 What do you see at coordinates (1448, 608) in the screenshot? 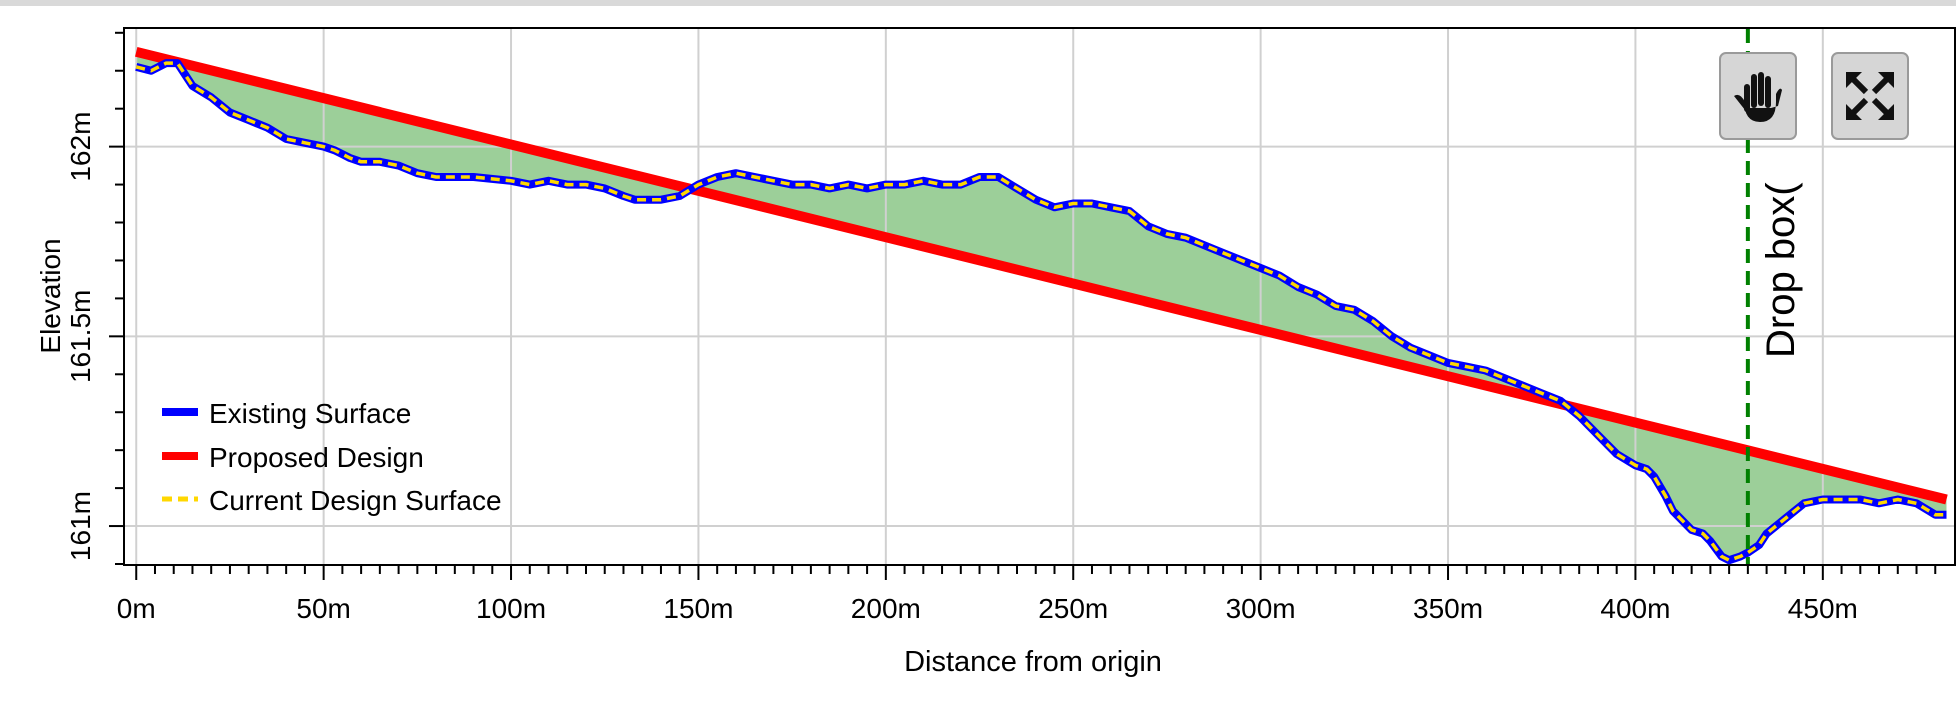
I see `x-tick-label: 350m` at bounding box center [1448, 608].